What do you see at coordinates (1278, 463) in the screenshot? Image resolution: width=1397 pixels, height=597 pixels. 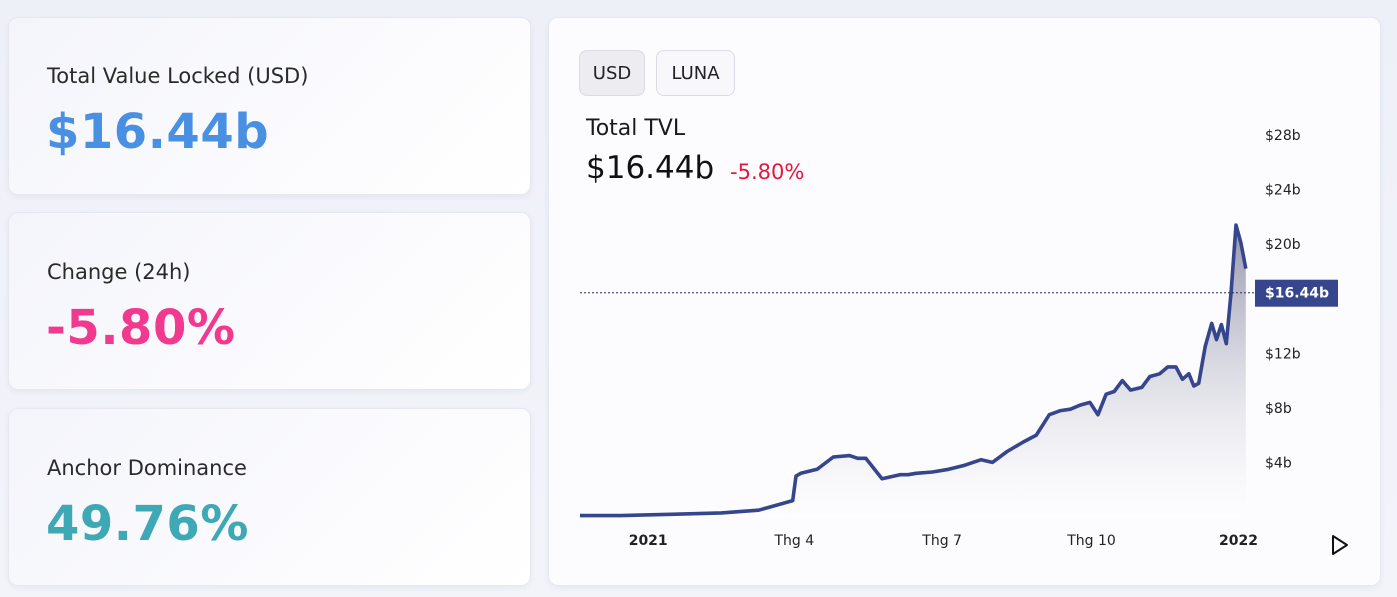 I see `y-tick-label: $4b` at bounding box center [1278, 463].